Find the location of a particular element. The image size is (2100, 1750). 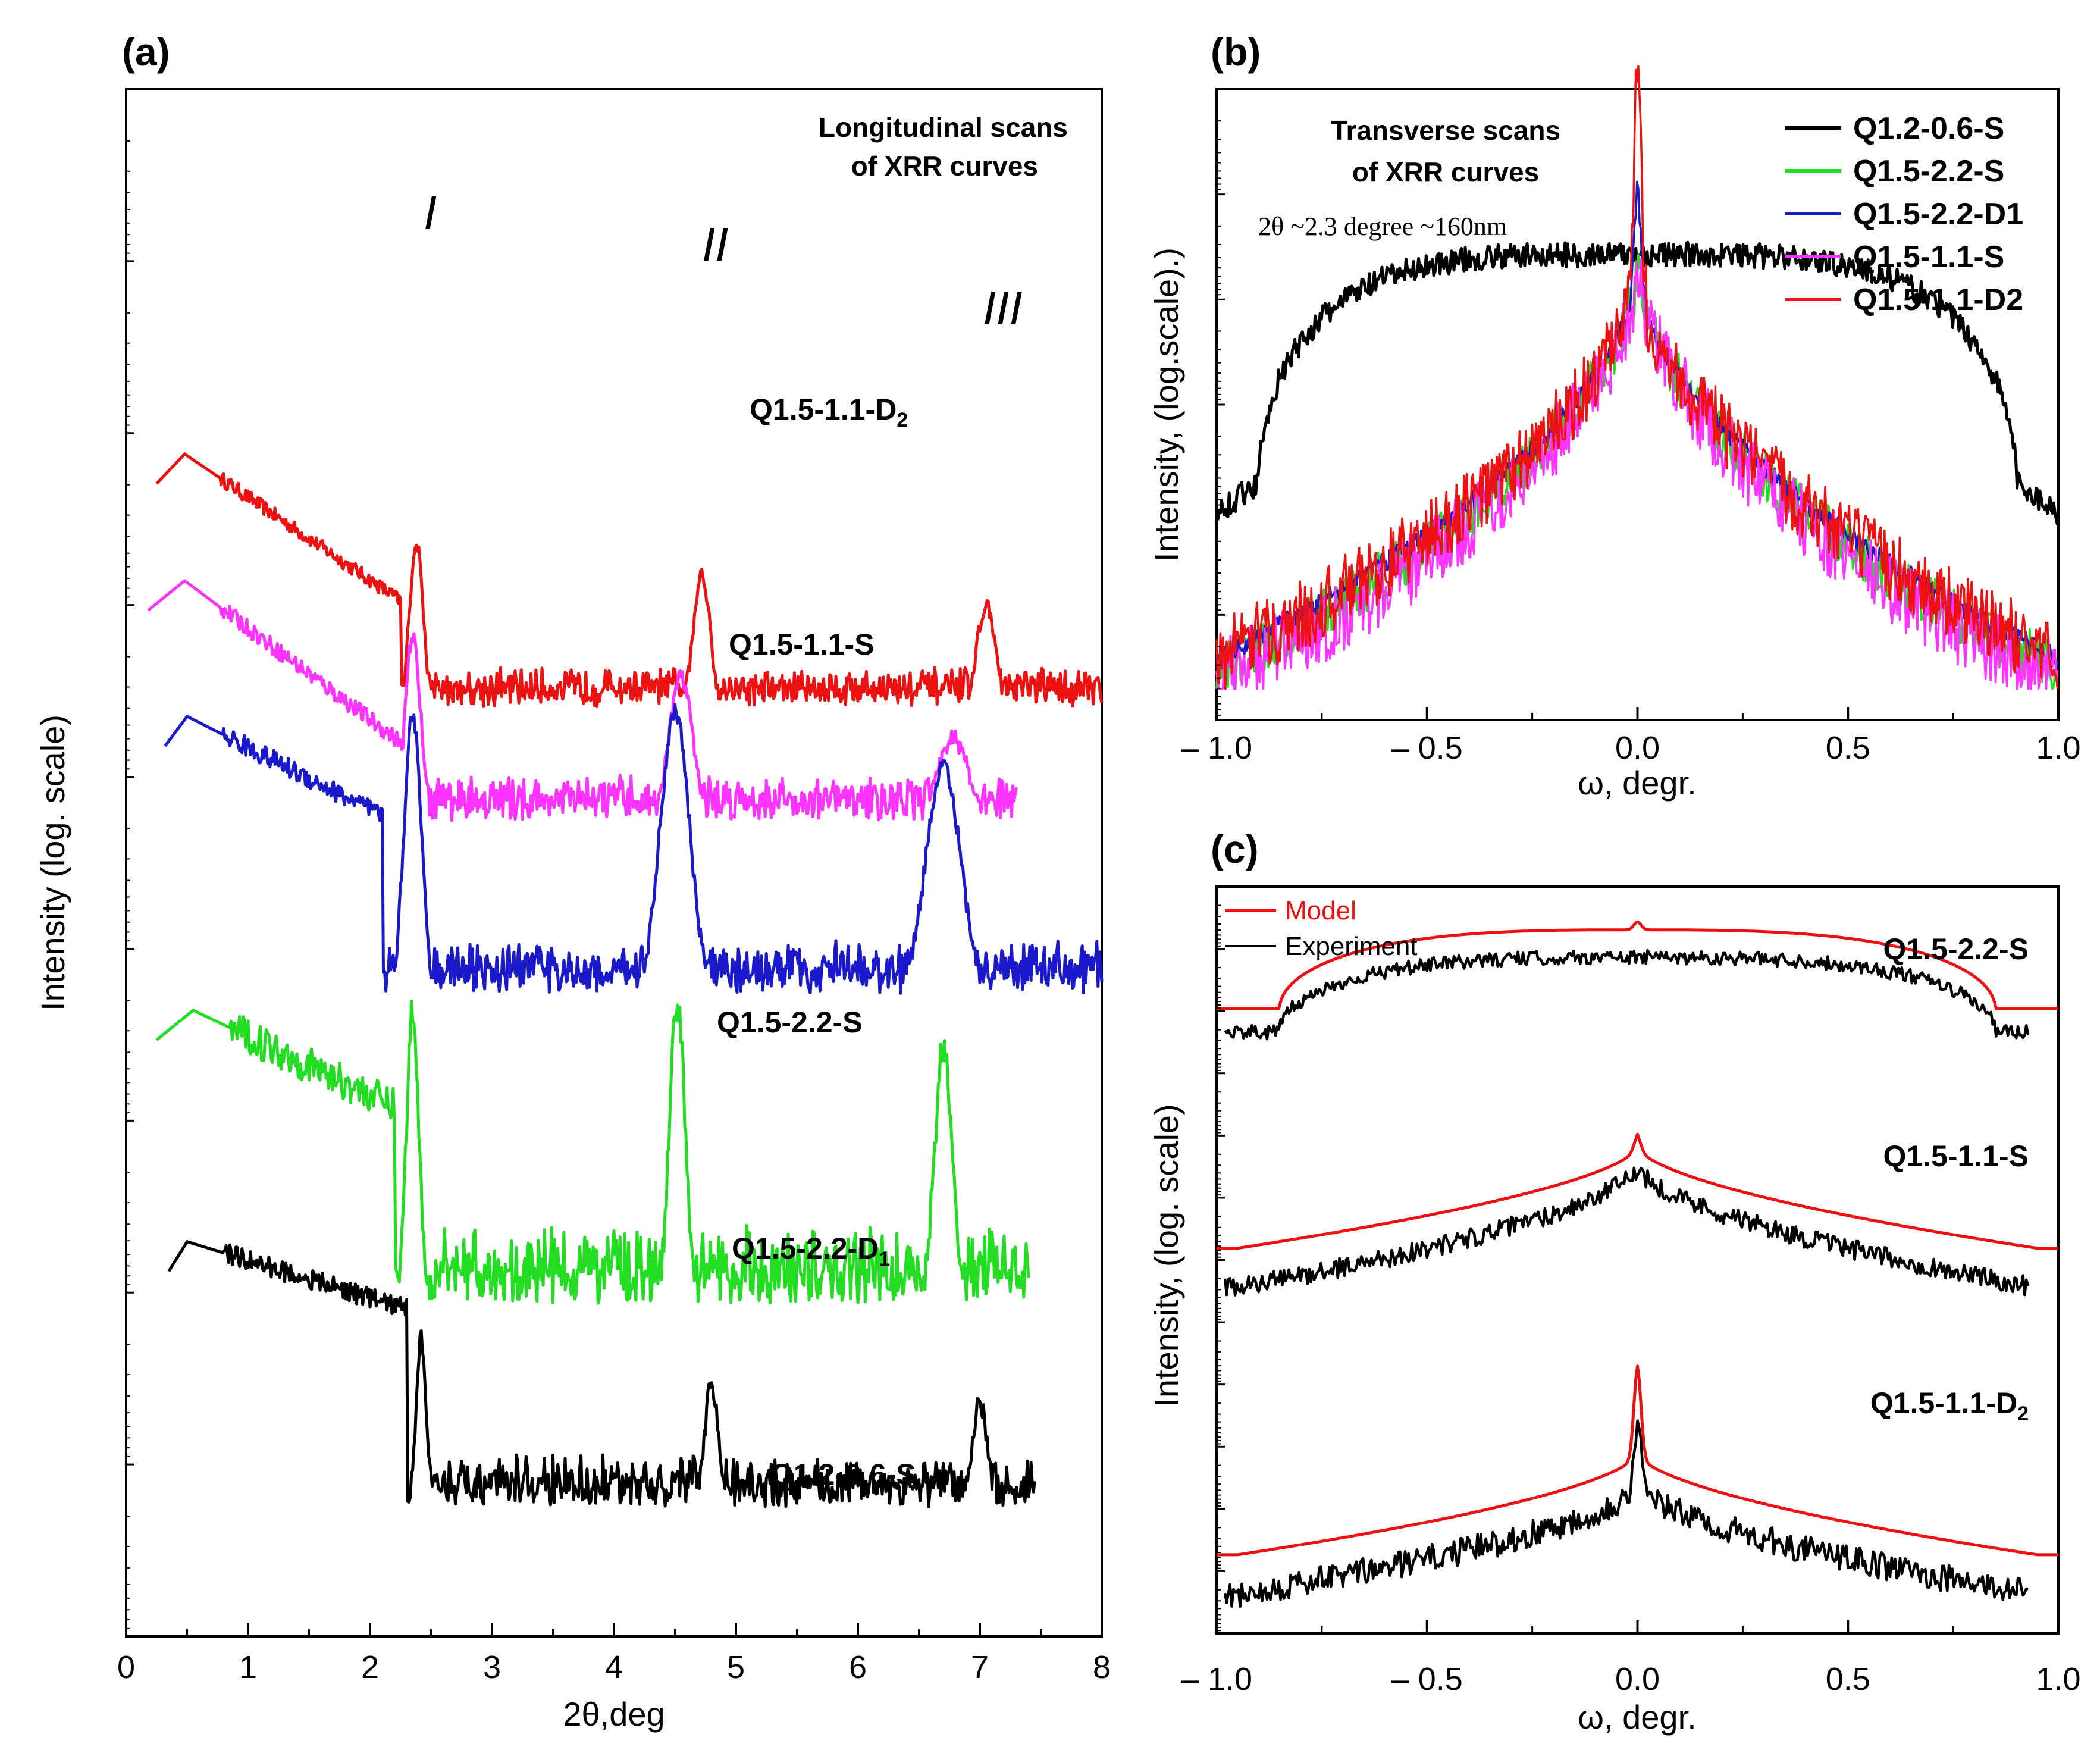

a-xtick-label: 0 is located at coordinates (126, 1667).